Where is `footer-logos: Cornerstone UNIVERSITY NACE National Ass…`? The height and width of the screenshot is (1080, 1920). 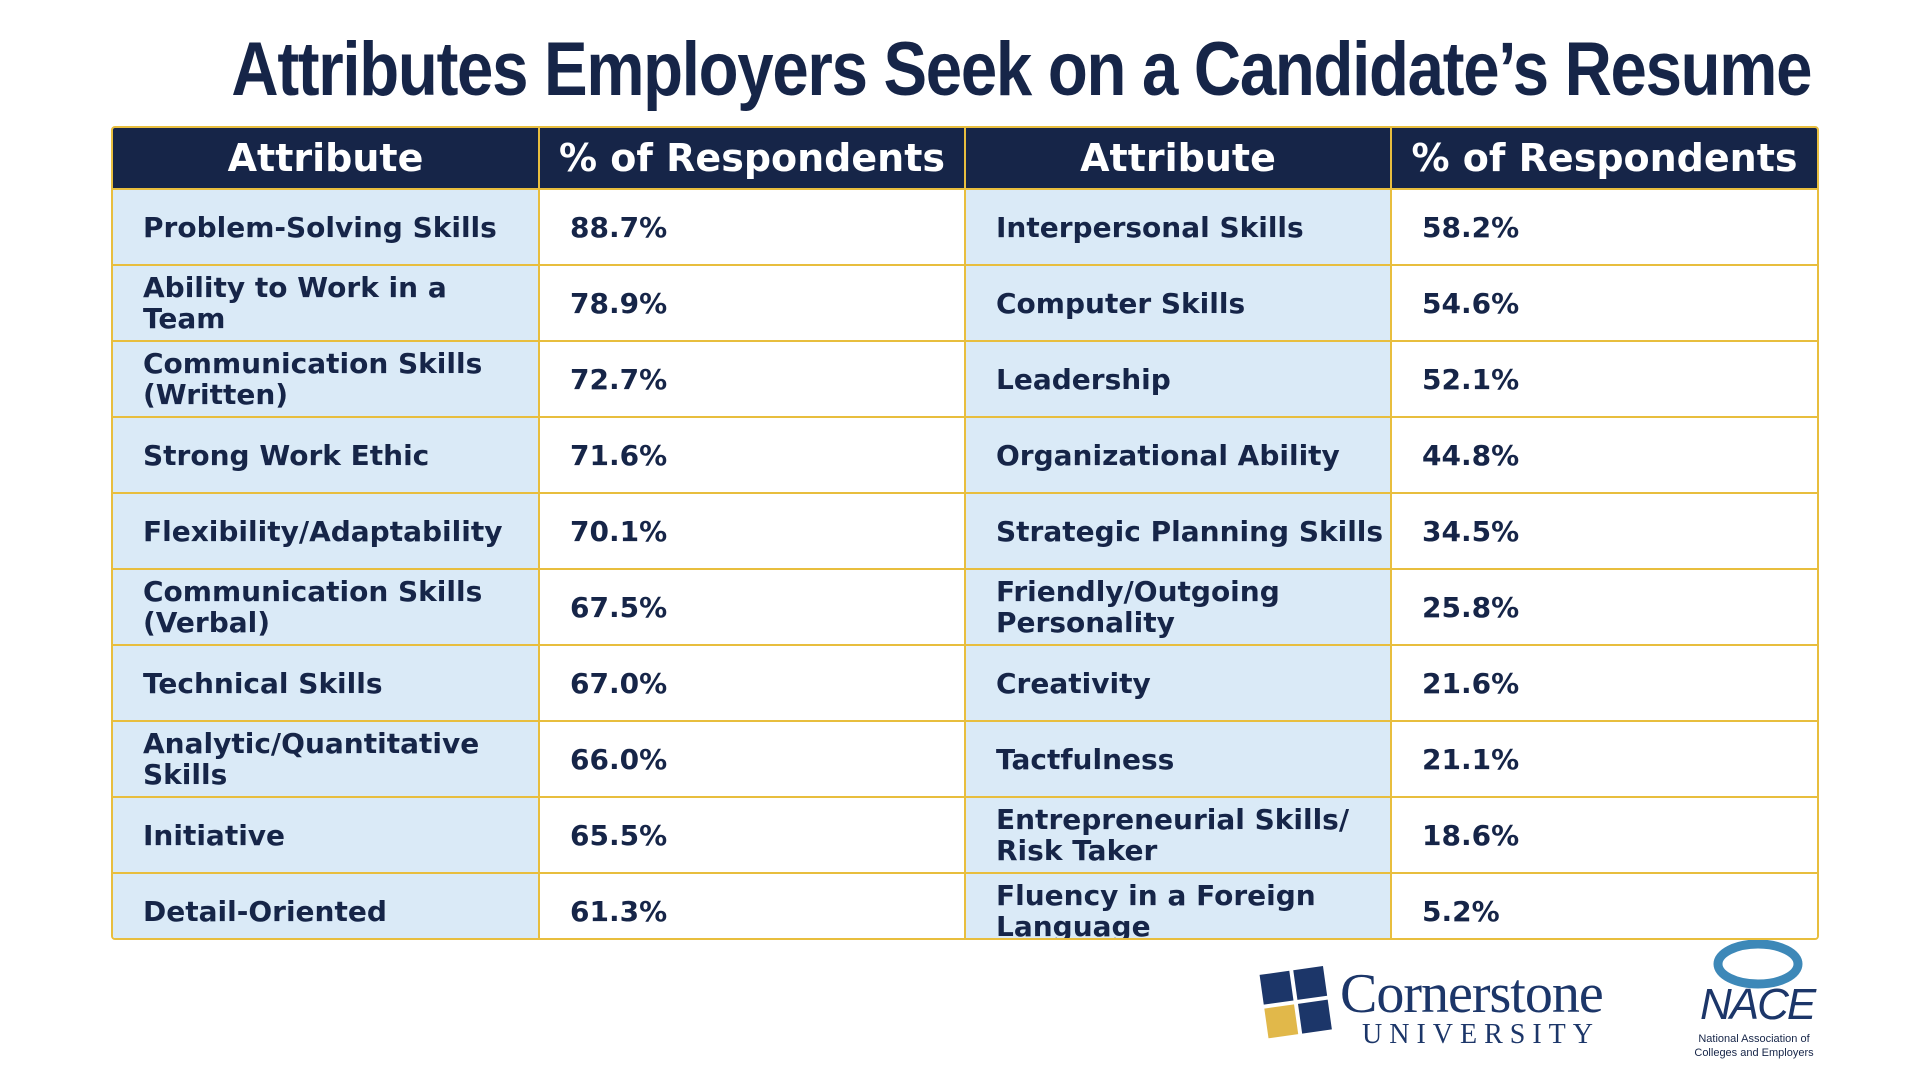 footer-logos: Cornerstone UNIVERSITY NACE National Ass… is located at coordinates (1538, 1005).